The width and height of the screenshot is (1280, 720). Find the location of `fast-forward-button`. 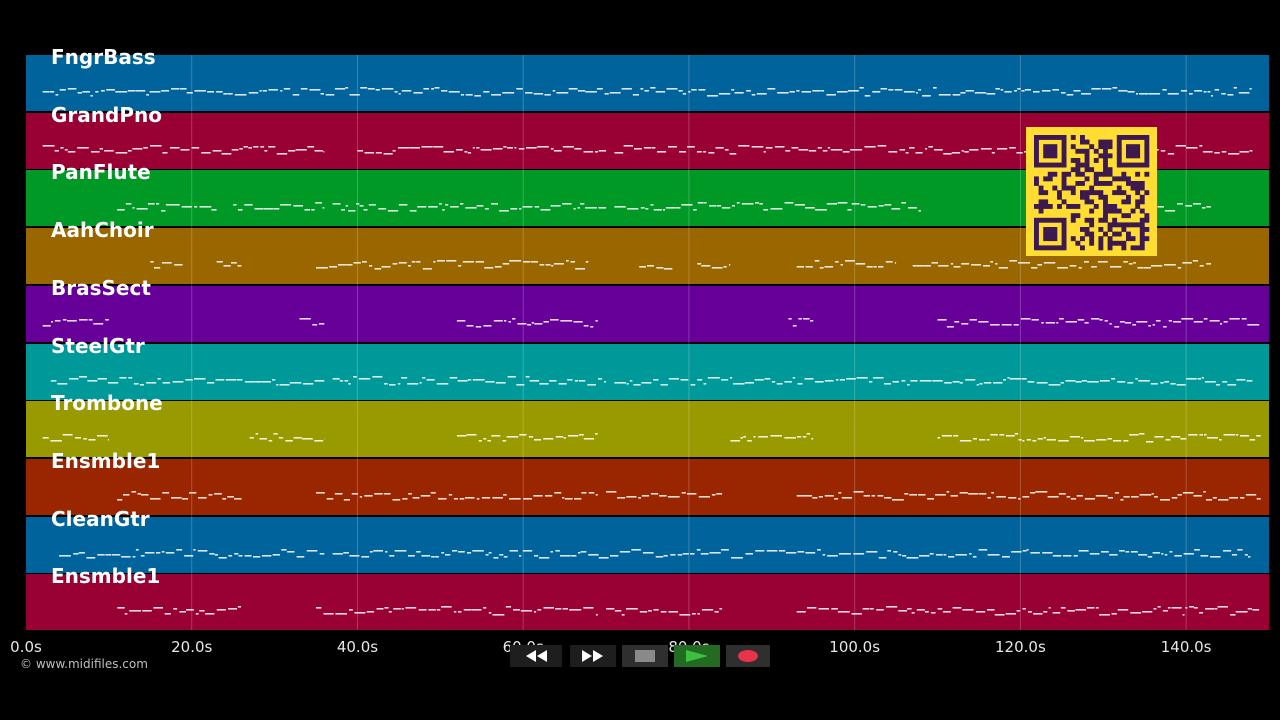

fast-forward-button is located at coordinates (593, 656).